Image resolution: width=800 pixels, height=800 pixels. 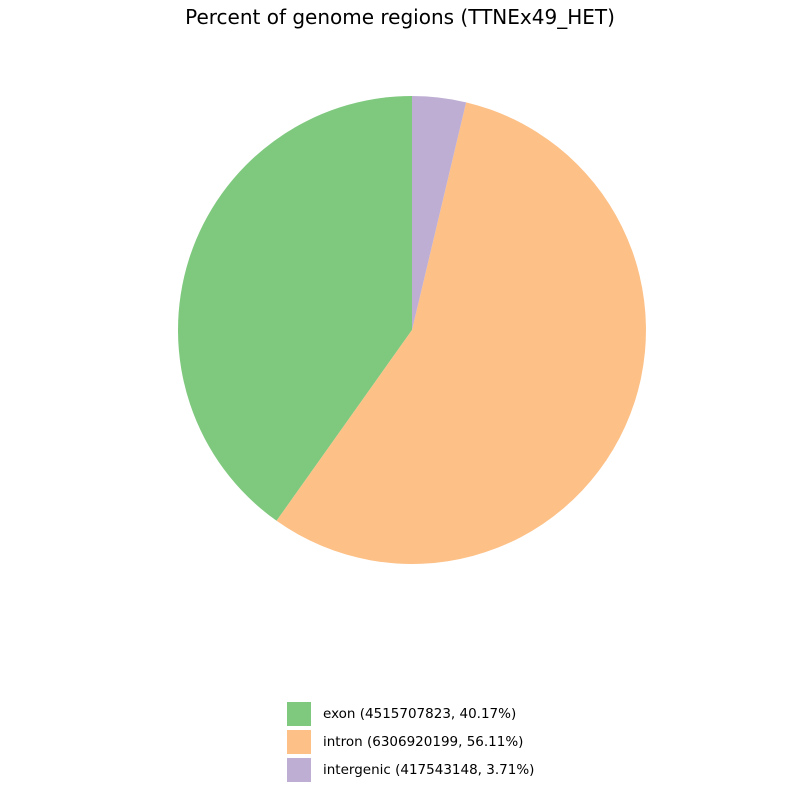 What do you see at coordinates (423, 742) in the screenshot?
I see `legend-label-intron: intron (6306920199, 56.11%)` at bounding box center [423, 742].